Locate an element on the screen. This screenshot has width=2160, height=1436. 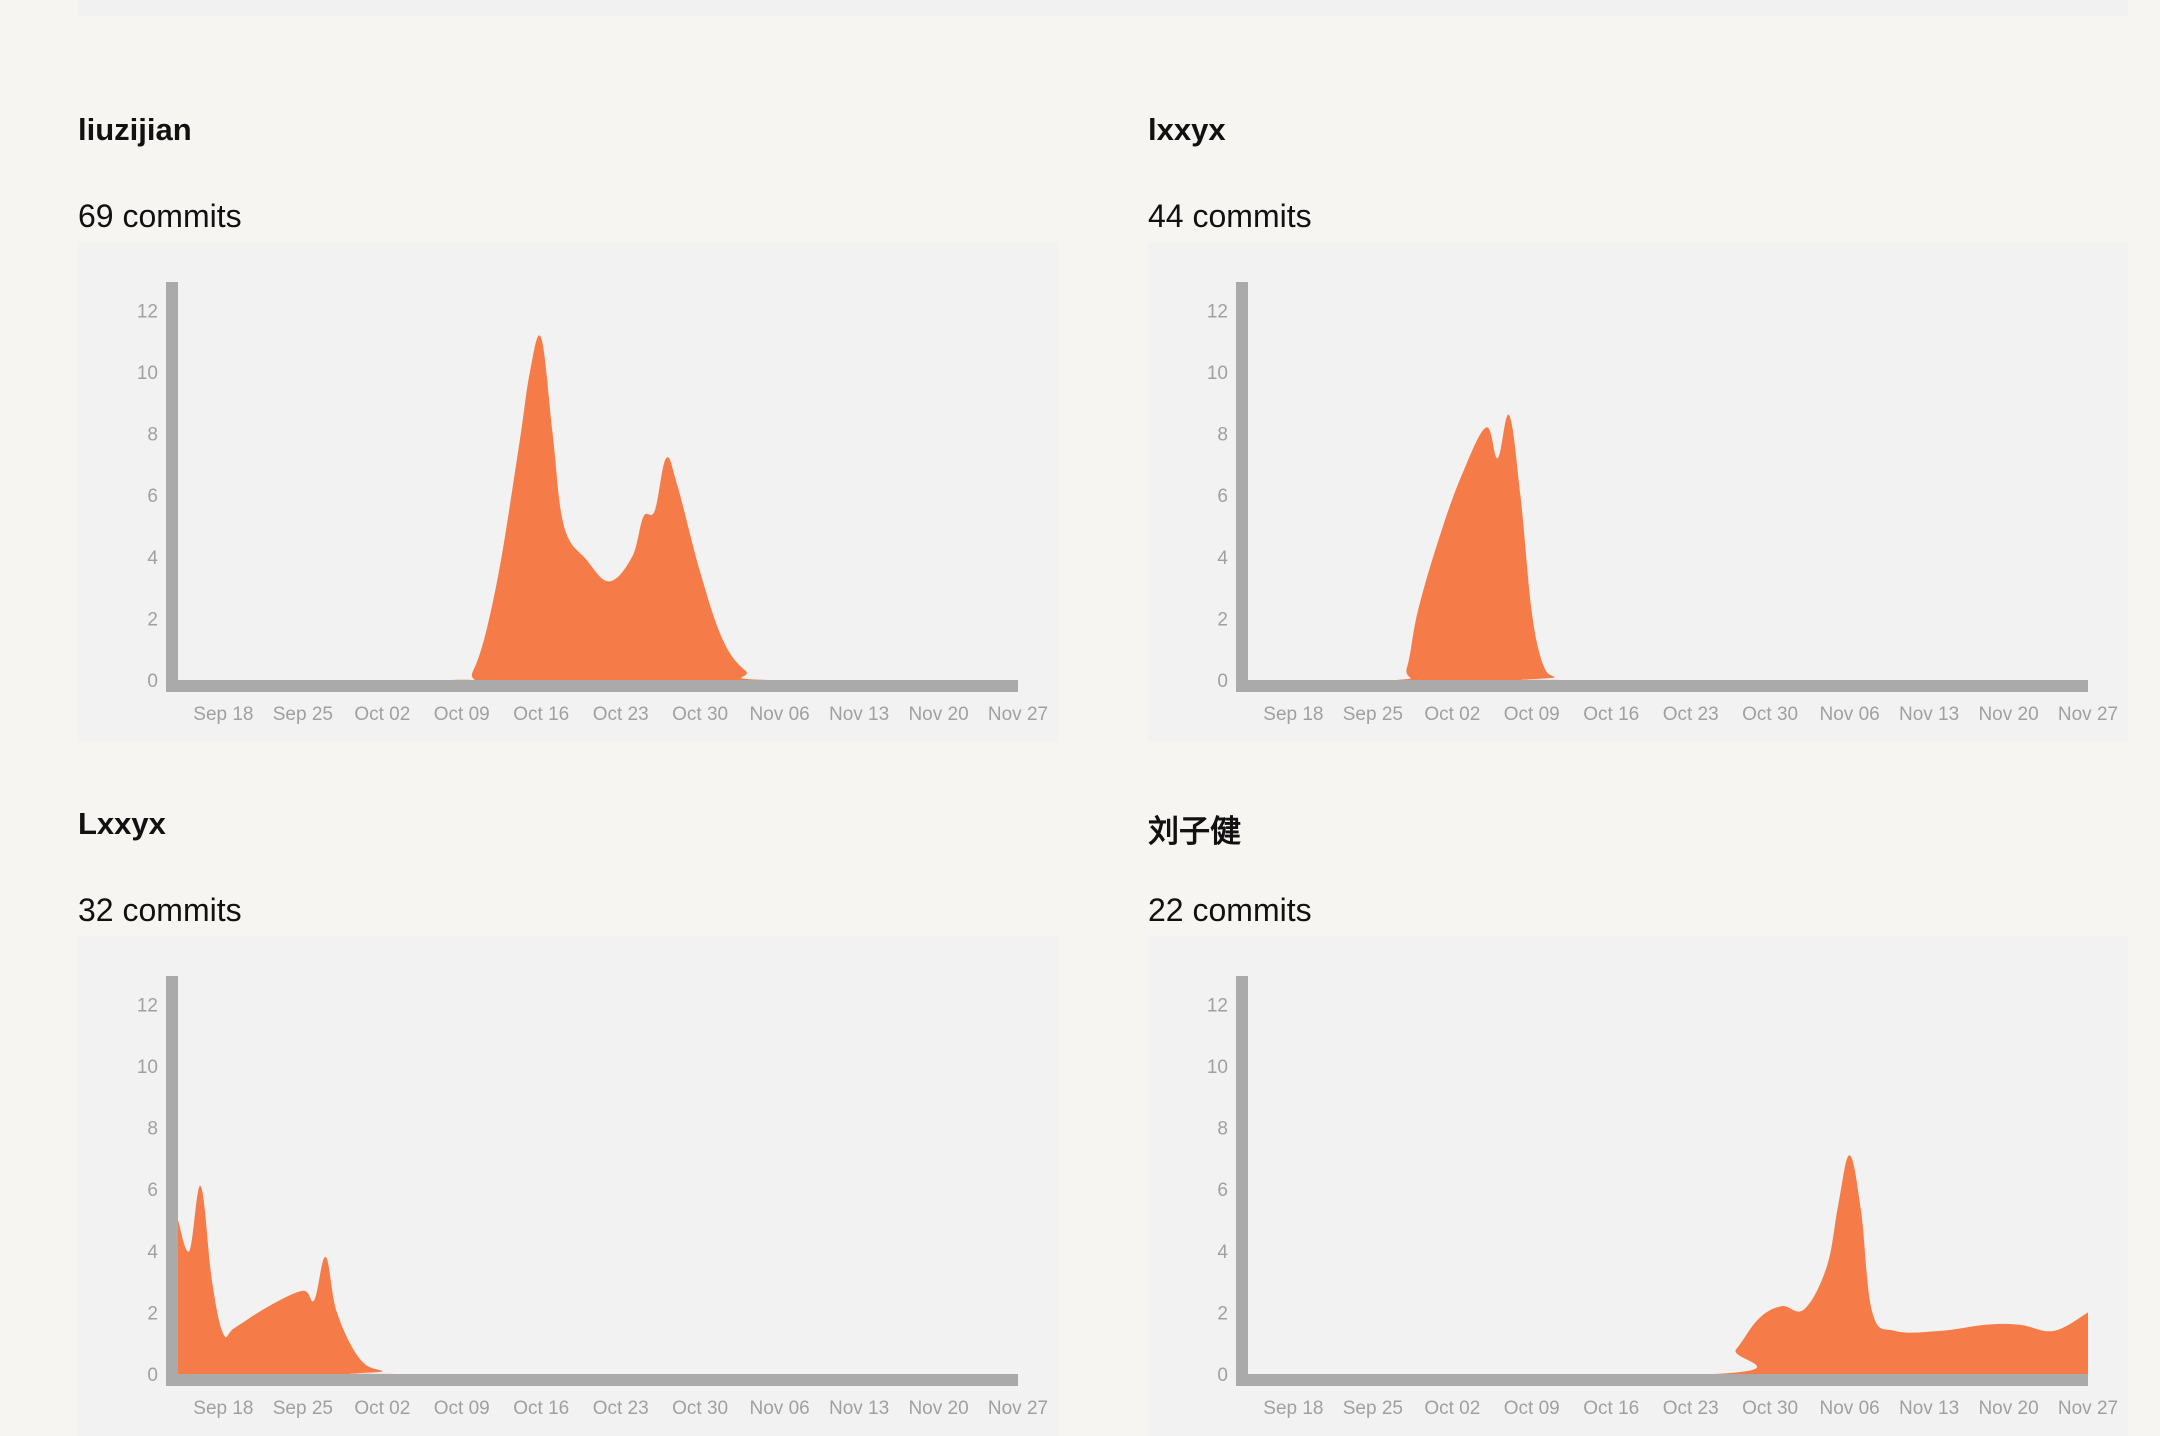
author-name: 刘子健 is located at coordinates (1194, 831).